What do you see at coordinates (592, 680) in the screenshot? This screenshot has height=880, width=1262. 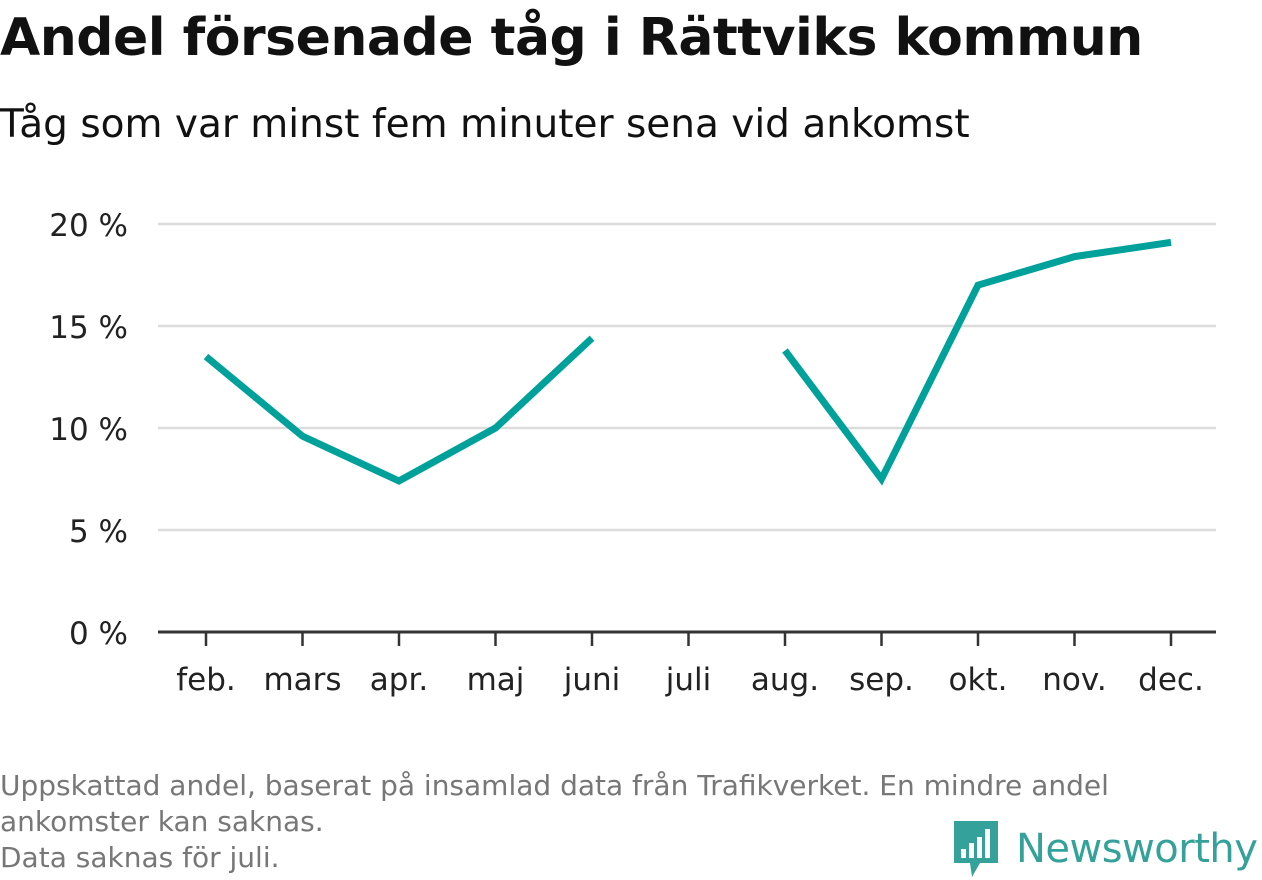 I see `x-tick-label: juni` at bounding box center [592, 680].